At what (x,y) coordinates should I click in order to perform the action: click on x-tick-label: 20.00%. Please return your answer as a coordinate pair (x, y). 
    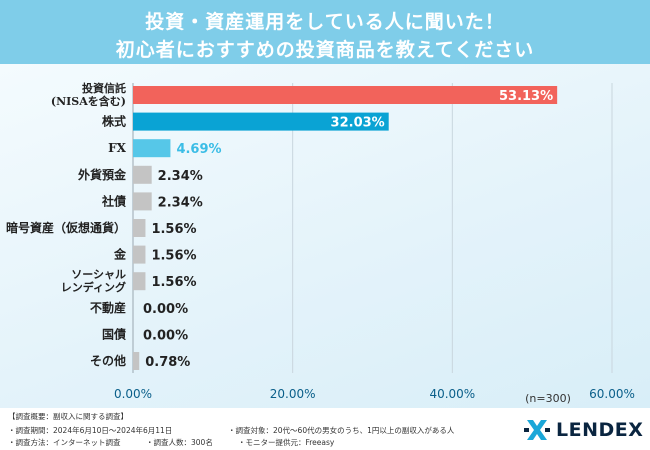
    Looking at the image, I should click on (293, 394).